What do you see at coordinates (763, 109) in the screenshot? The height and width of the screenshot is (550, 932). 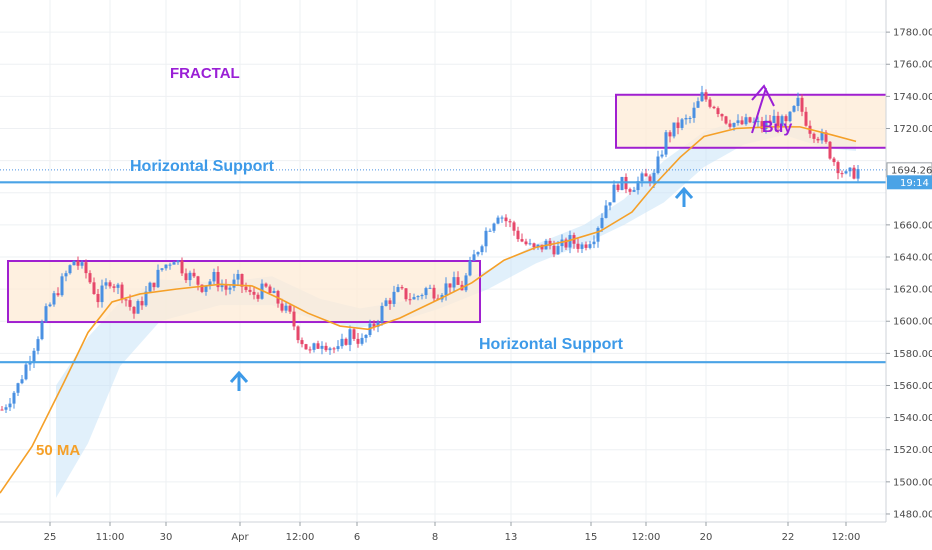 I see `buy-arrow-icon` at bounding box center [763, 109].